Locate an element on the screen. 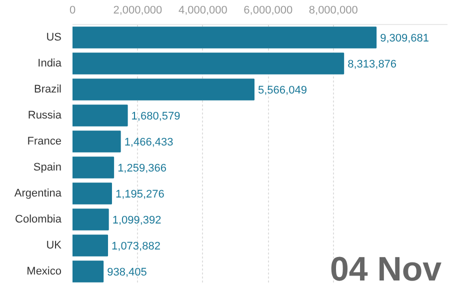 The height and width of the screenshot is (288, 455). x-tick-label: 8,000,000 is located at coordinates (333, 10).